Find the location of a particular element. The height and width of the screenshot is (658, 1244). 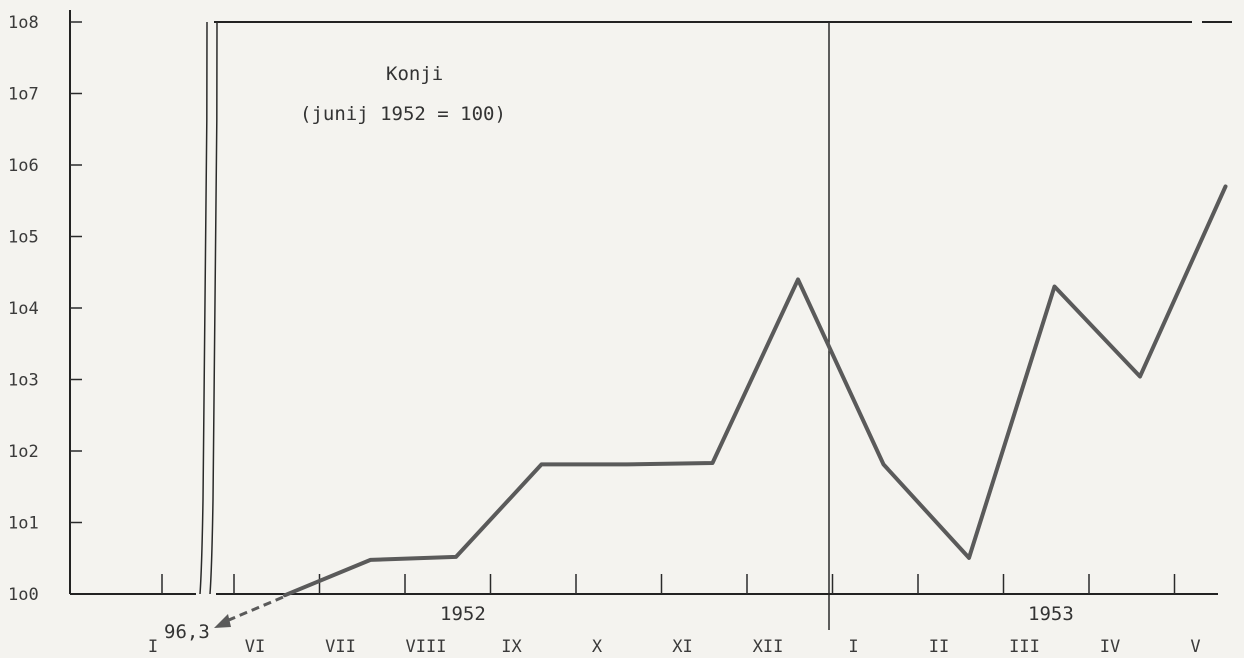

start-arrow-head is located at coordinates (222, 621).